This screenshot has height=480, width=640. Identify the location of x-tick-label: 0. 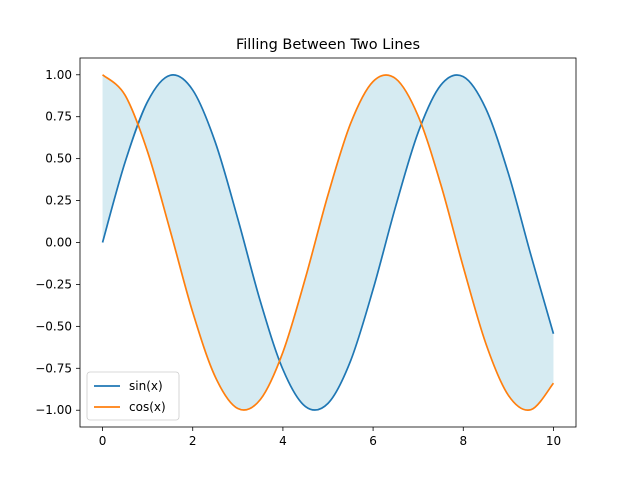
(103, 441).